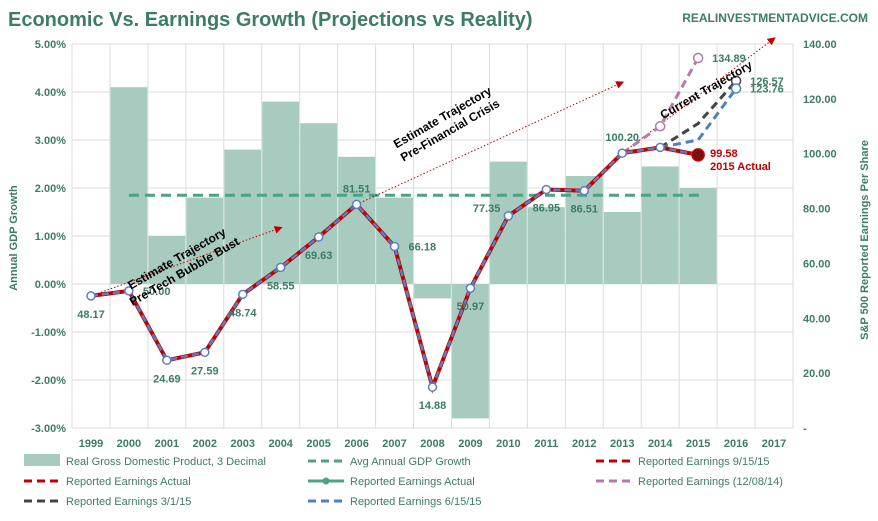 This screenshot has height=521, width=878. Describe the element at coordinates (820, 155) in the screenshot. I see `y-right-tick-label: 100.00` at that location.